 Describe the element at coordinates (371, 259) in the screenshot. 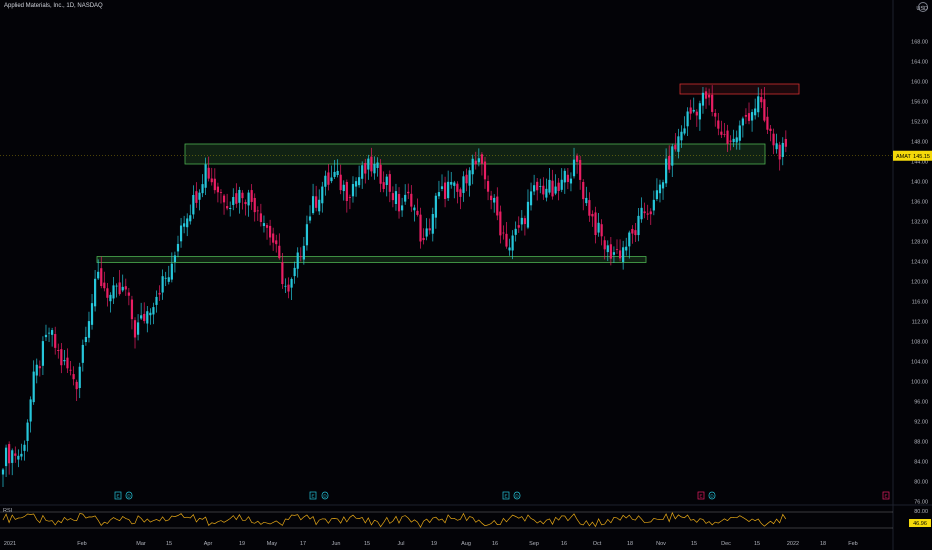

I see `support-zone` at that location.